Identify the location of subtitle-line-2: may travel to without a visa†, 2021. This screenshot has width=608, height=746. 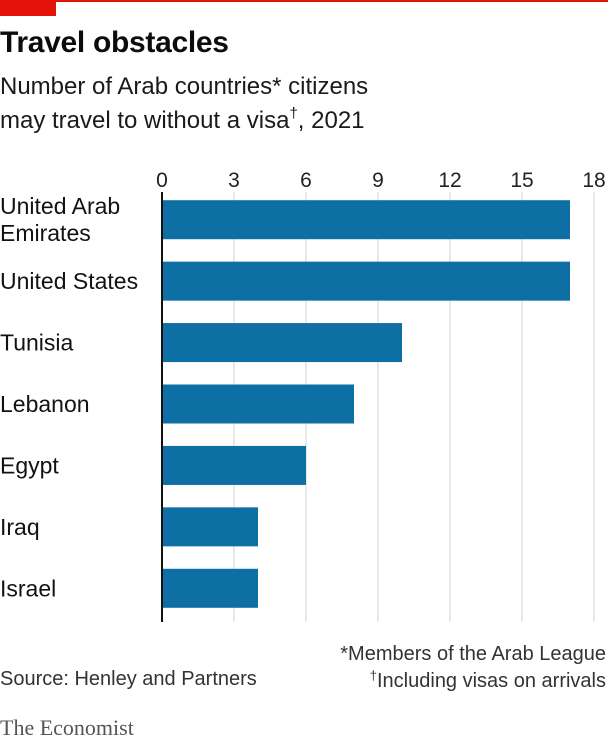
(300, 121).